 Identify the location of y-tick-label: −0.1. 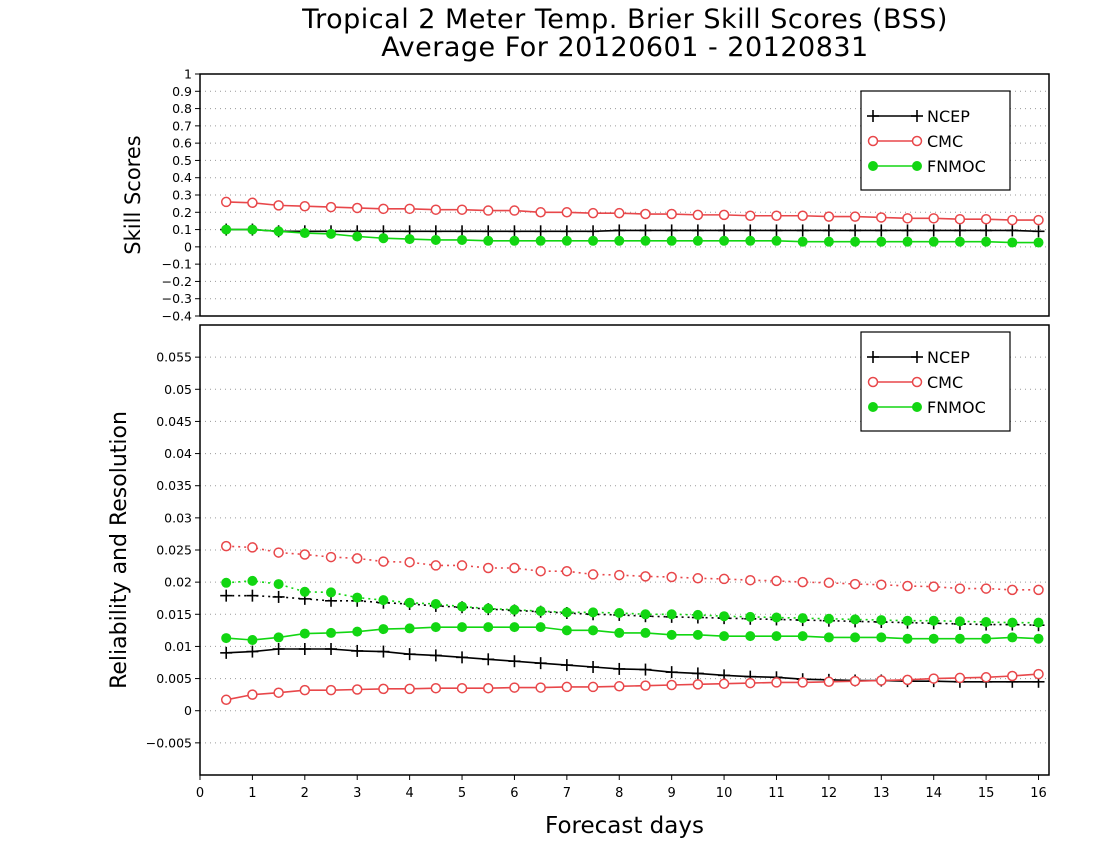
(177, 264).